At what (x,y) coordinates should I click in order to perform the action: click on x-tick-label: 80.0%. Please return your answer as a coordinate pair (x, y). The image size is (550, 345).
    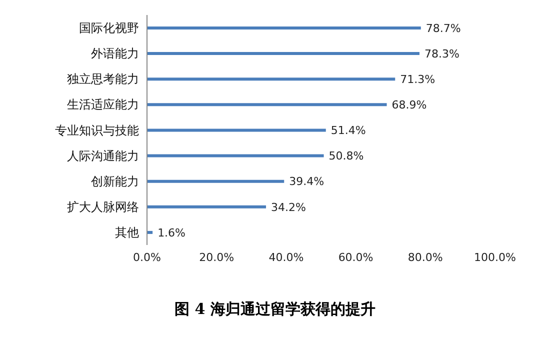
    Looking at the image, I should click on (425, 257).